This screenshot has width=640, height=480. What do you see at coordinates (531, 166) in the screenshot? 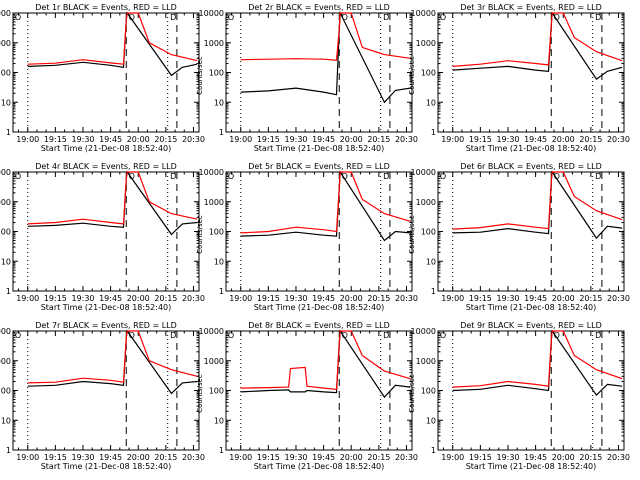
I see `chart-title: Det 6r BLACK = Events, RED = LLD` at bounding box center [531, 166].